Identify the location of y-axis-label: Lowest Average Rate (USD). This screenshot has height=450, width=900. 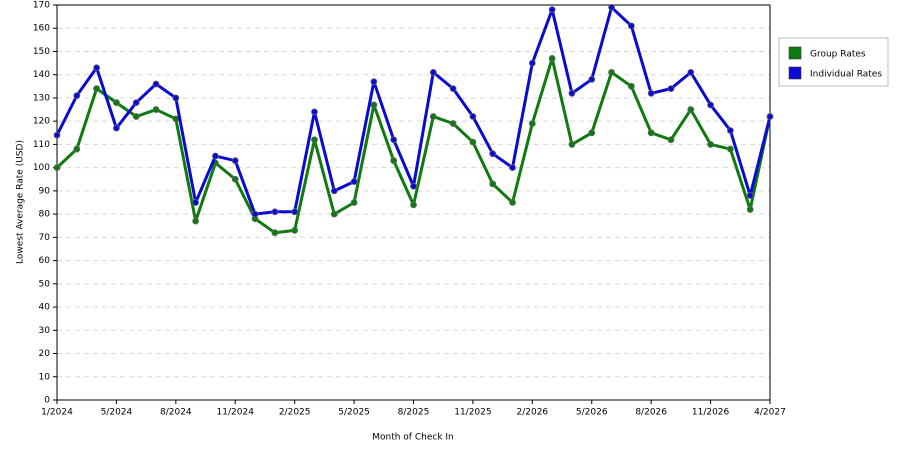
(21, 202).